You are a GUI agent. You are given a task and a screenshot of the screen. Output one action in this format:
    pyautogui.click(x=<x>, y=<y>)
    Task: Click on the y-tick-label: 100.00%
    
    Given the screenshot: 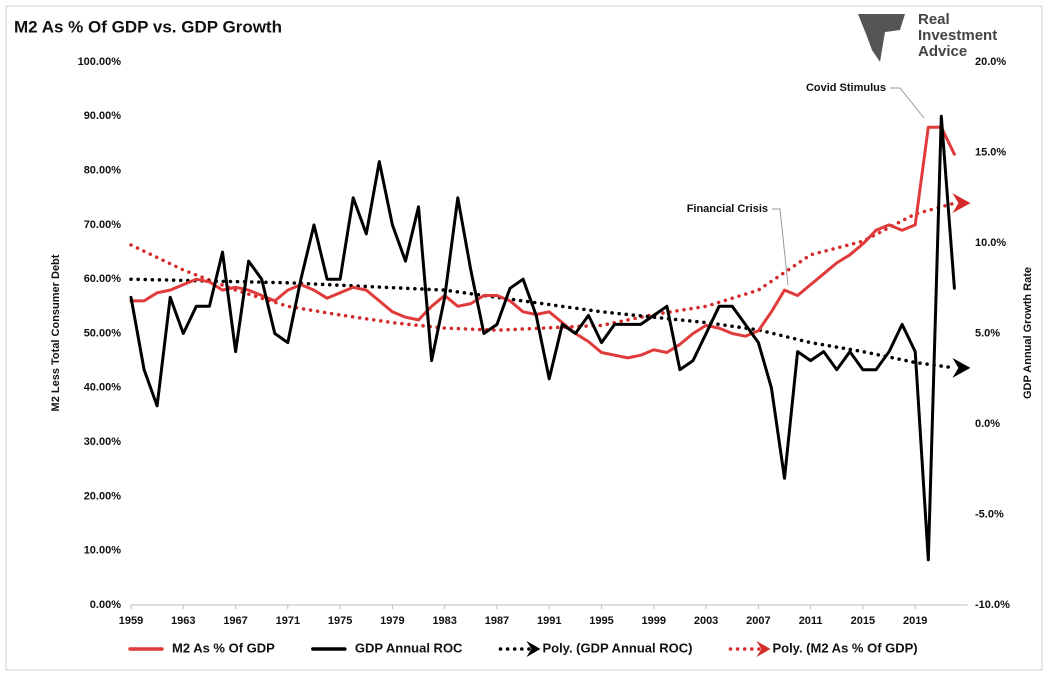 What is the action you would take?
    pyautogui.click(x=100, y=62)
    